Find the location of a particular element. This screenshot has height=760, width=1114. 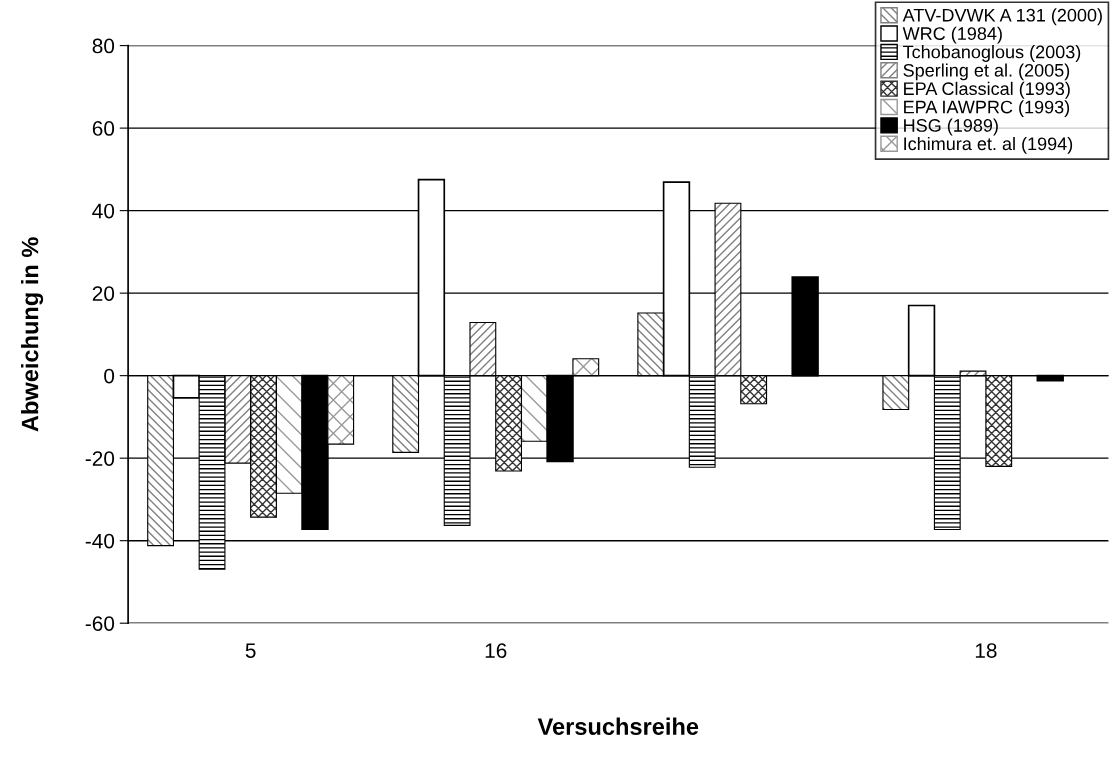

legend-label: Ichimura et. al (1994) is located at coordinates (988, 145).